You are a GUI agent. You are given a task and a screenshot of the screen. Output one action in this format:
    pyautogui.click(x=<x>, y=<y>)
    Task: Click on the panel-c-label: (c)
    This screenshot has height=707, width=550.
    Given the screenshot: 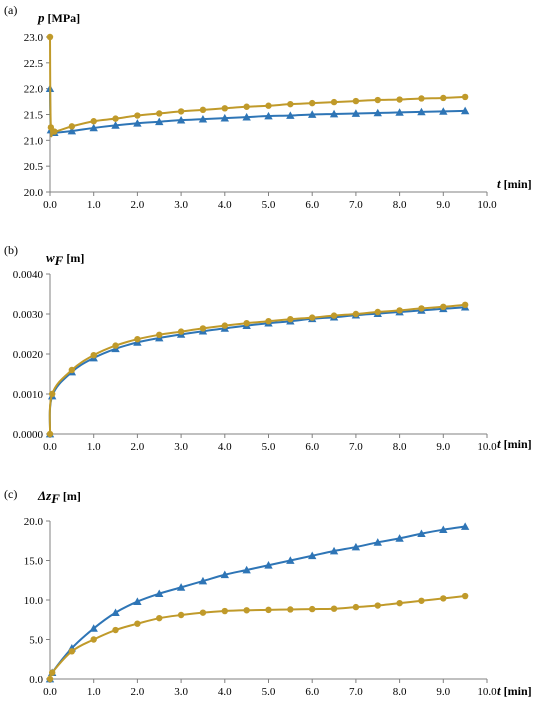 What is the action you would take?
    pyautogui.click(x=10, y=494)
    